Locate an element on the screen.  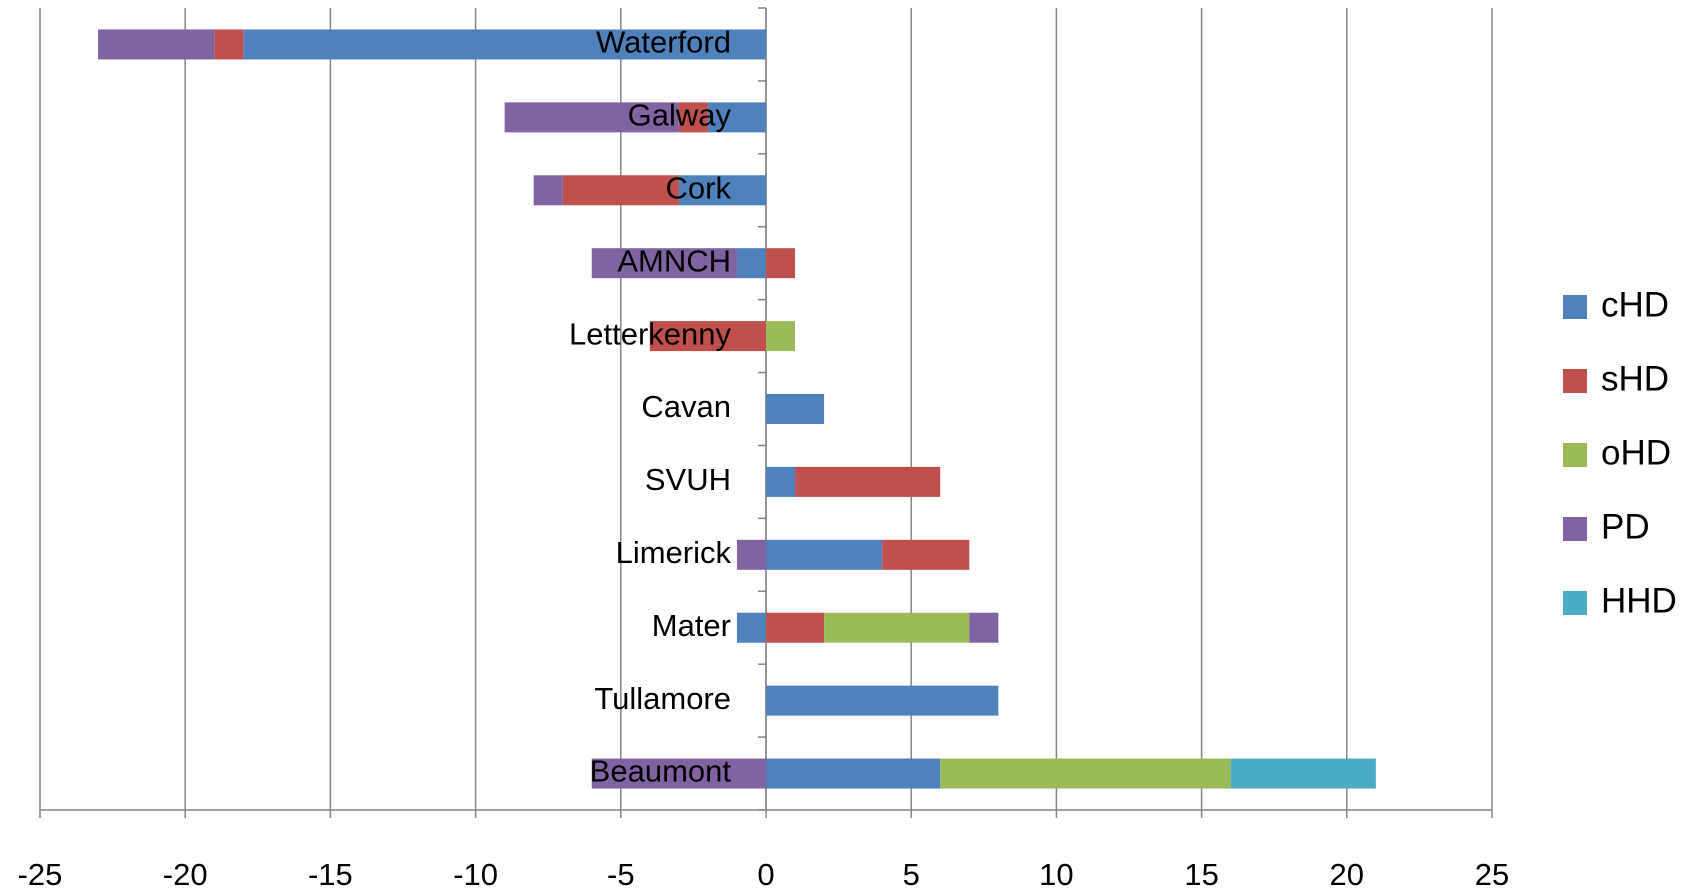
legend-label: cHD is located at coordinates (1635, 304).